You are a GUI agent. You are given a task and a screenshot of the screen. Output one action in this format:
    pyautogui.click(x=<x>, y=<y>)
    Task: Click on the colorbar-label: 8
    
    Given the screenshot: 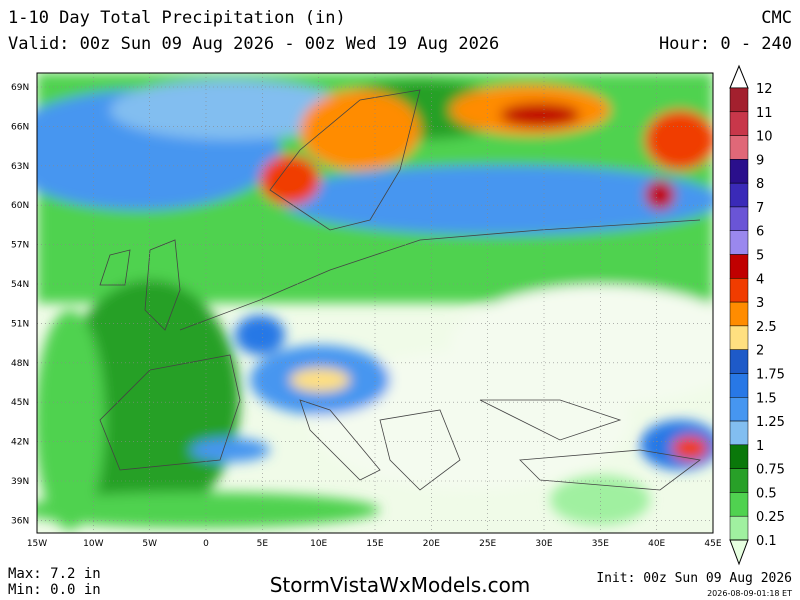 What is the action you would take?
    pyautogui.click(x=760, y=184)
    